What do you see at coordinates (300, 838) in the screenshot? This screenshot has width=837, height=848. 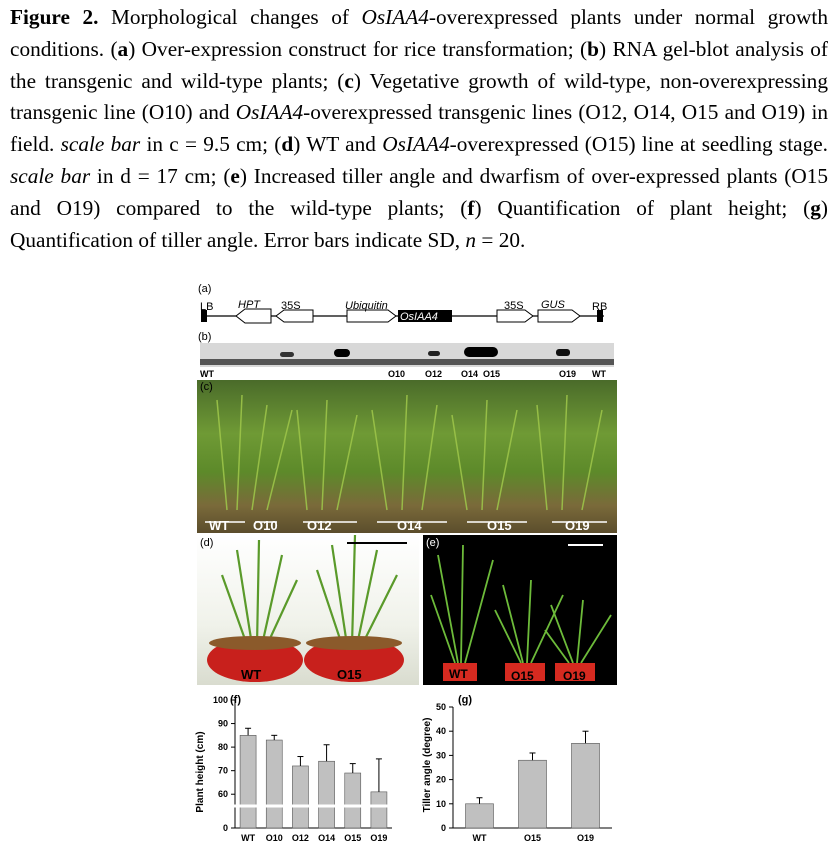 I see `f-x-tick-label: O12` at bounding box center [300, 838].